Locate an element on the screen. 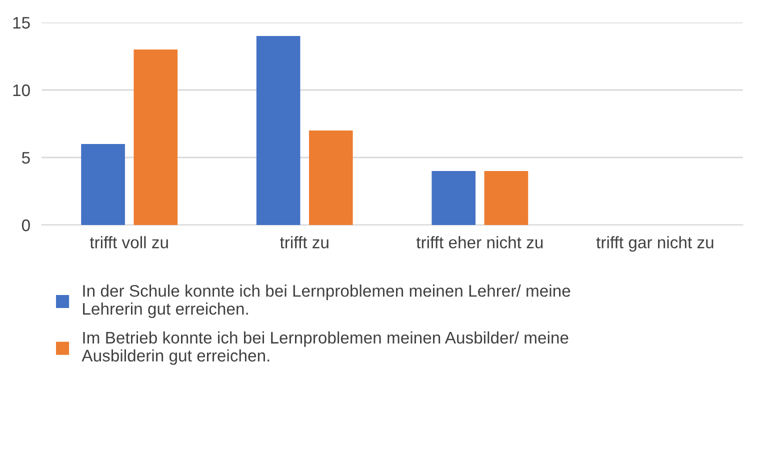 Image resolution: width=758 pixels, height=450 pixels. legend-label: Im Betrieb konnte ich bei Lernproblemen meinen Ausbilder/ meine Ausbilderin gut erreichen. is located at coordinates (325, 348).